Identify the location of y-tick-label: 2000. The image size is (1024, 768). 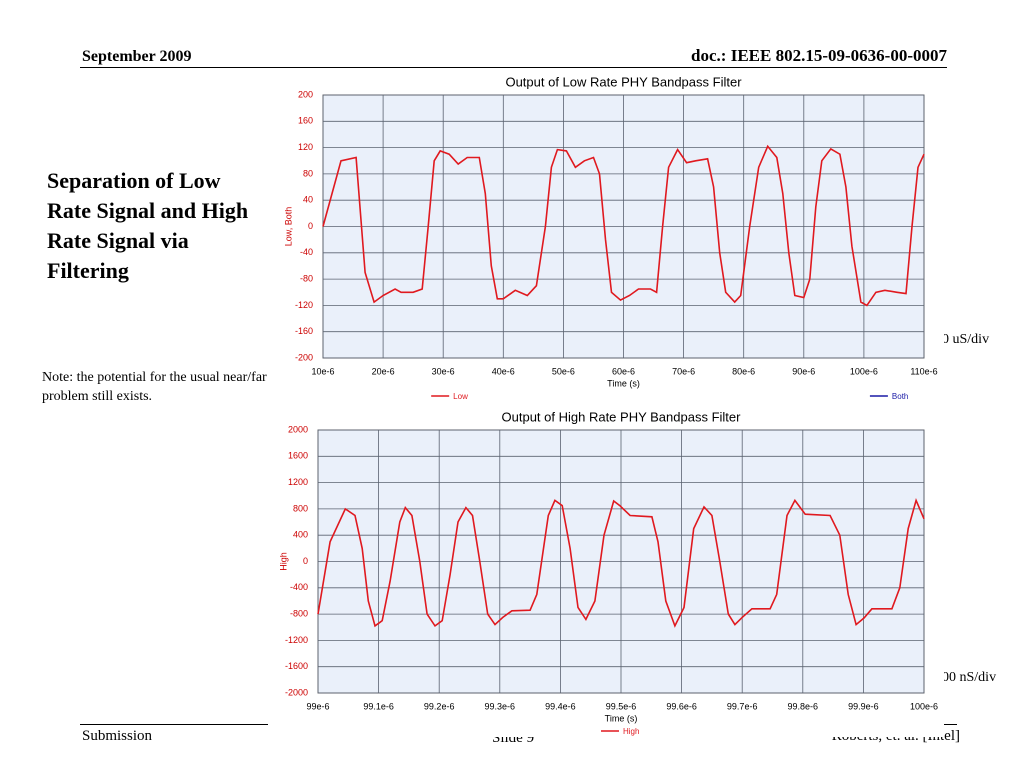
(298, 429).